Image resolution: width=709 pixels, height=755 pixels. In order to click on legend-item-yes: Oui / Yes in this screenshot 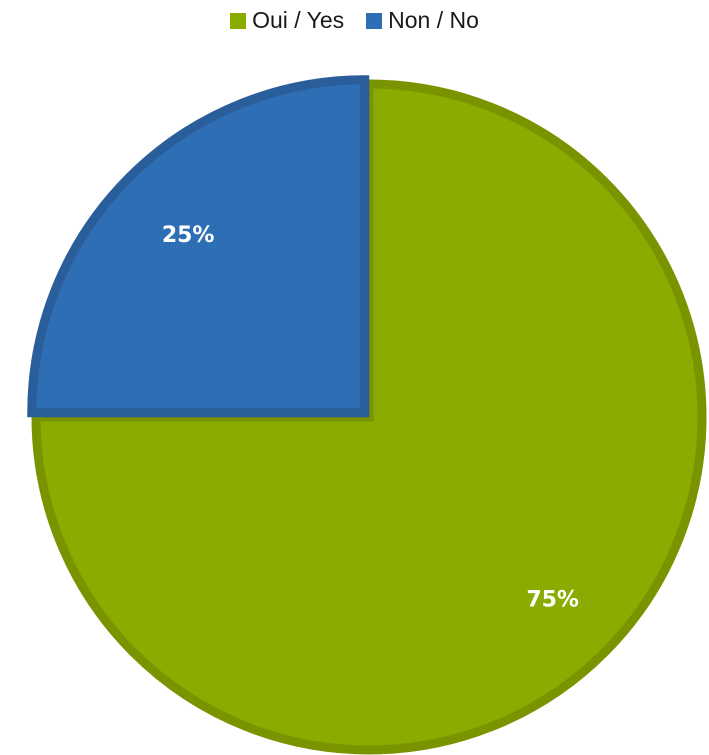, I will do `click(287, 20)`.